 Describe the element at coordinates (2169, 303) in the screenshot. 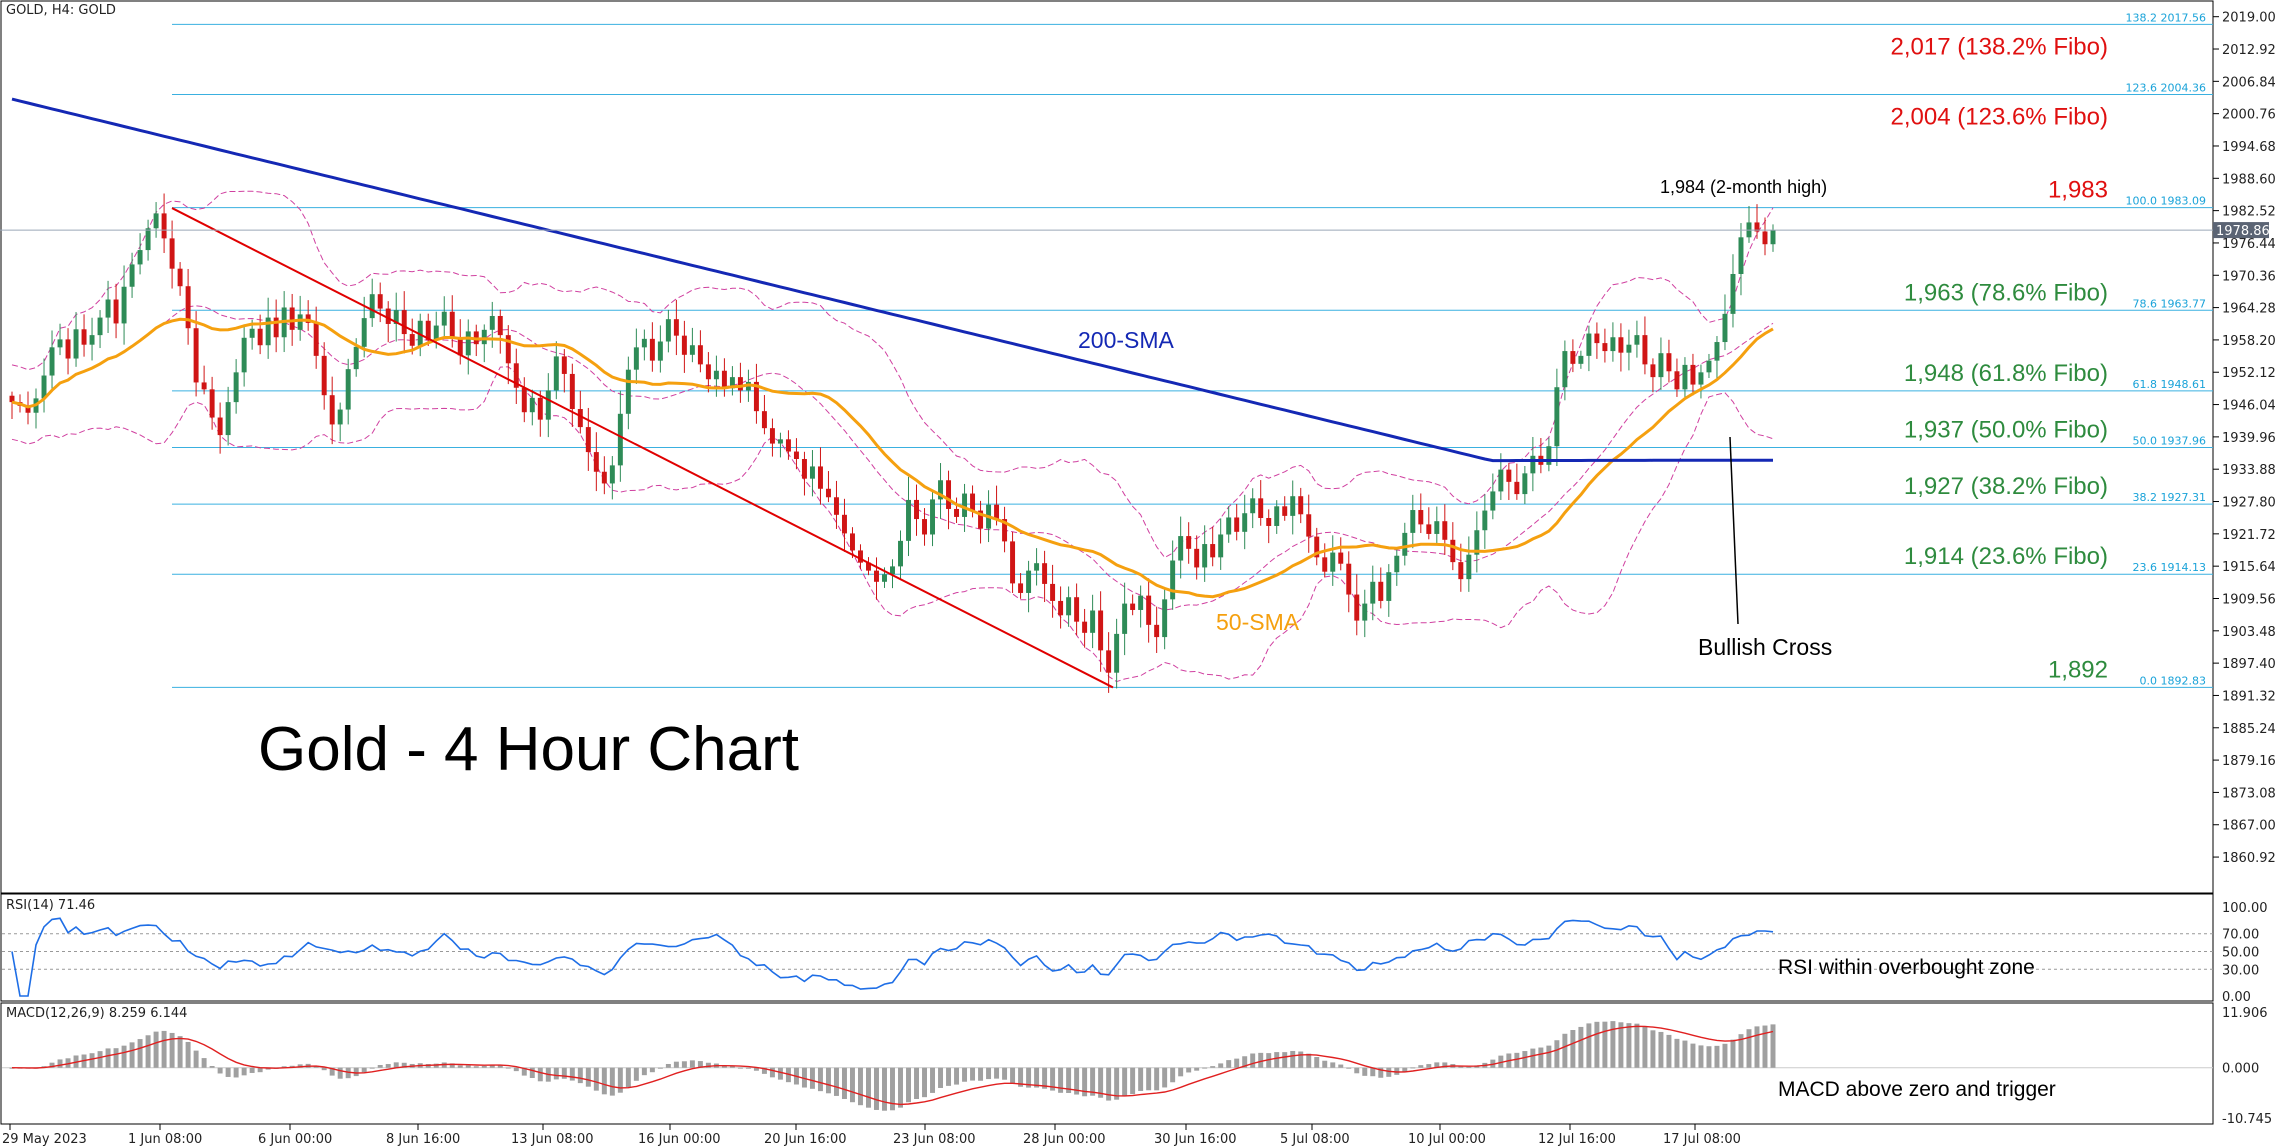

I see `fibo-level-label: 78.6 1963.77` at that location.